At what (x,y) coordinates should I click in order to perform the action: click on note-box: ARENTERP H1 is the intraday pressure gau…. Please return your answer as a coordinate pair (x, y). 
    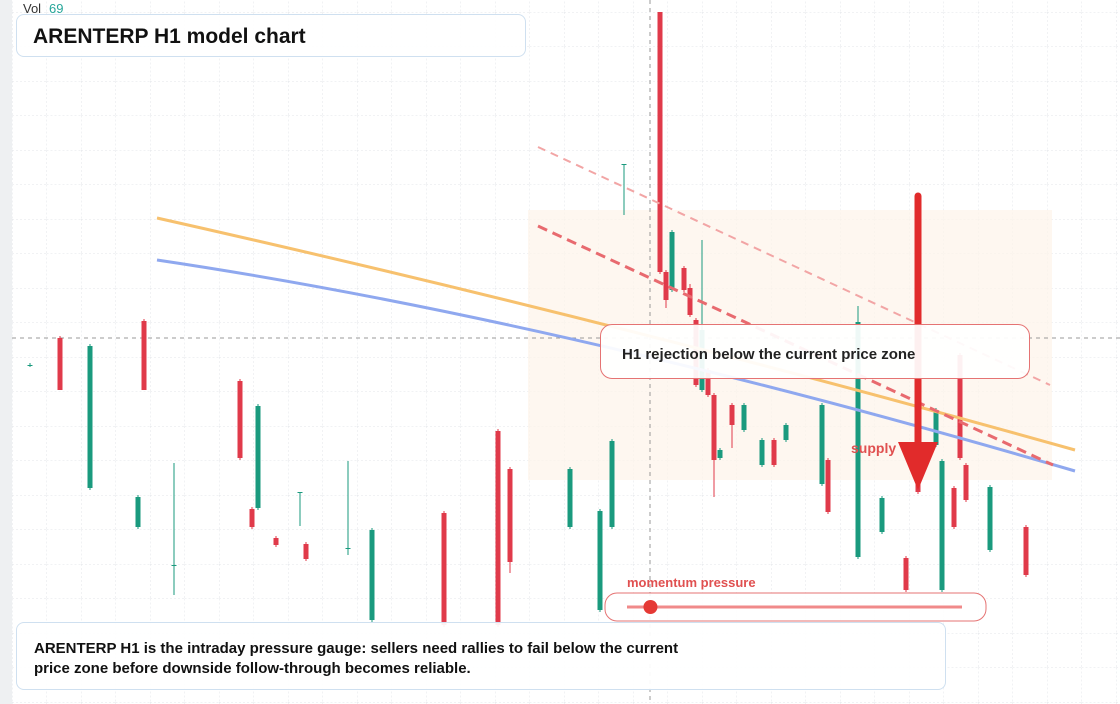
    Looking at the image, I should click on (481, 656).